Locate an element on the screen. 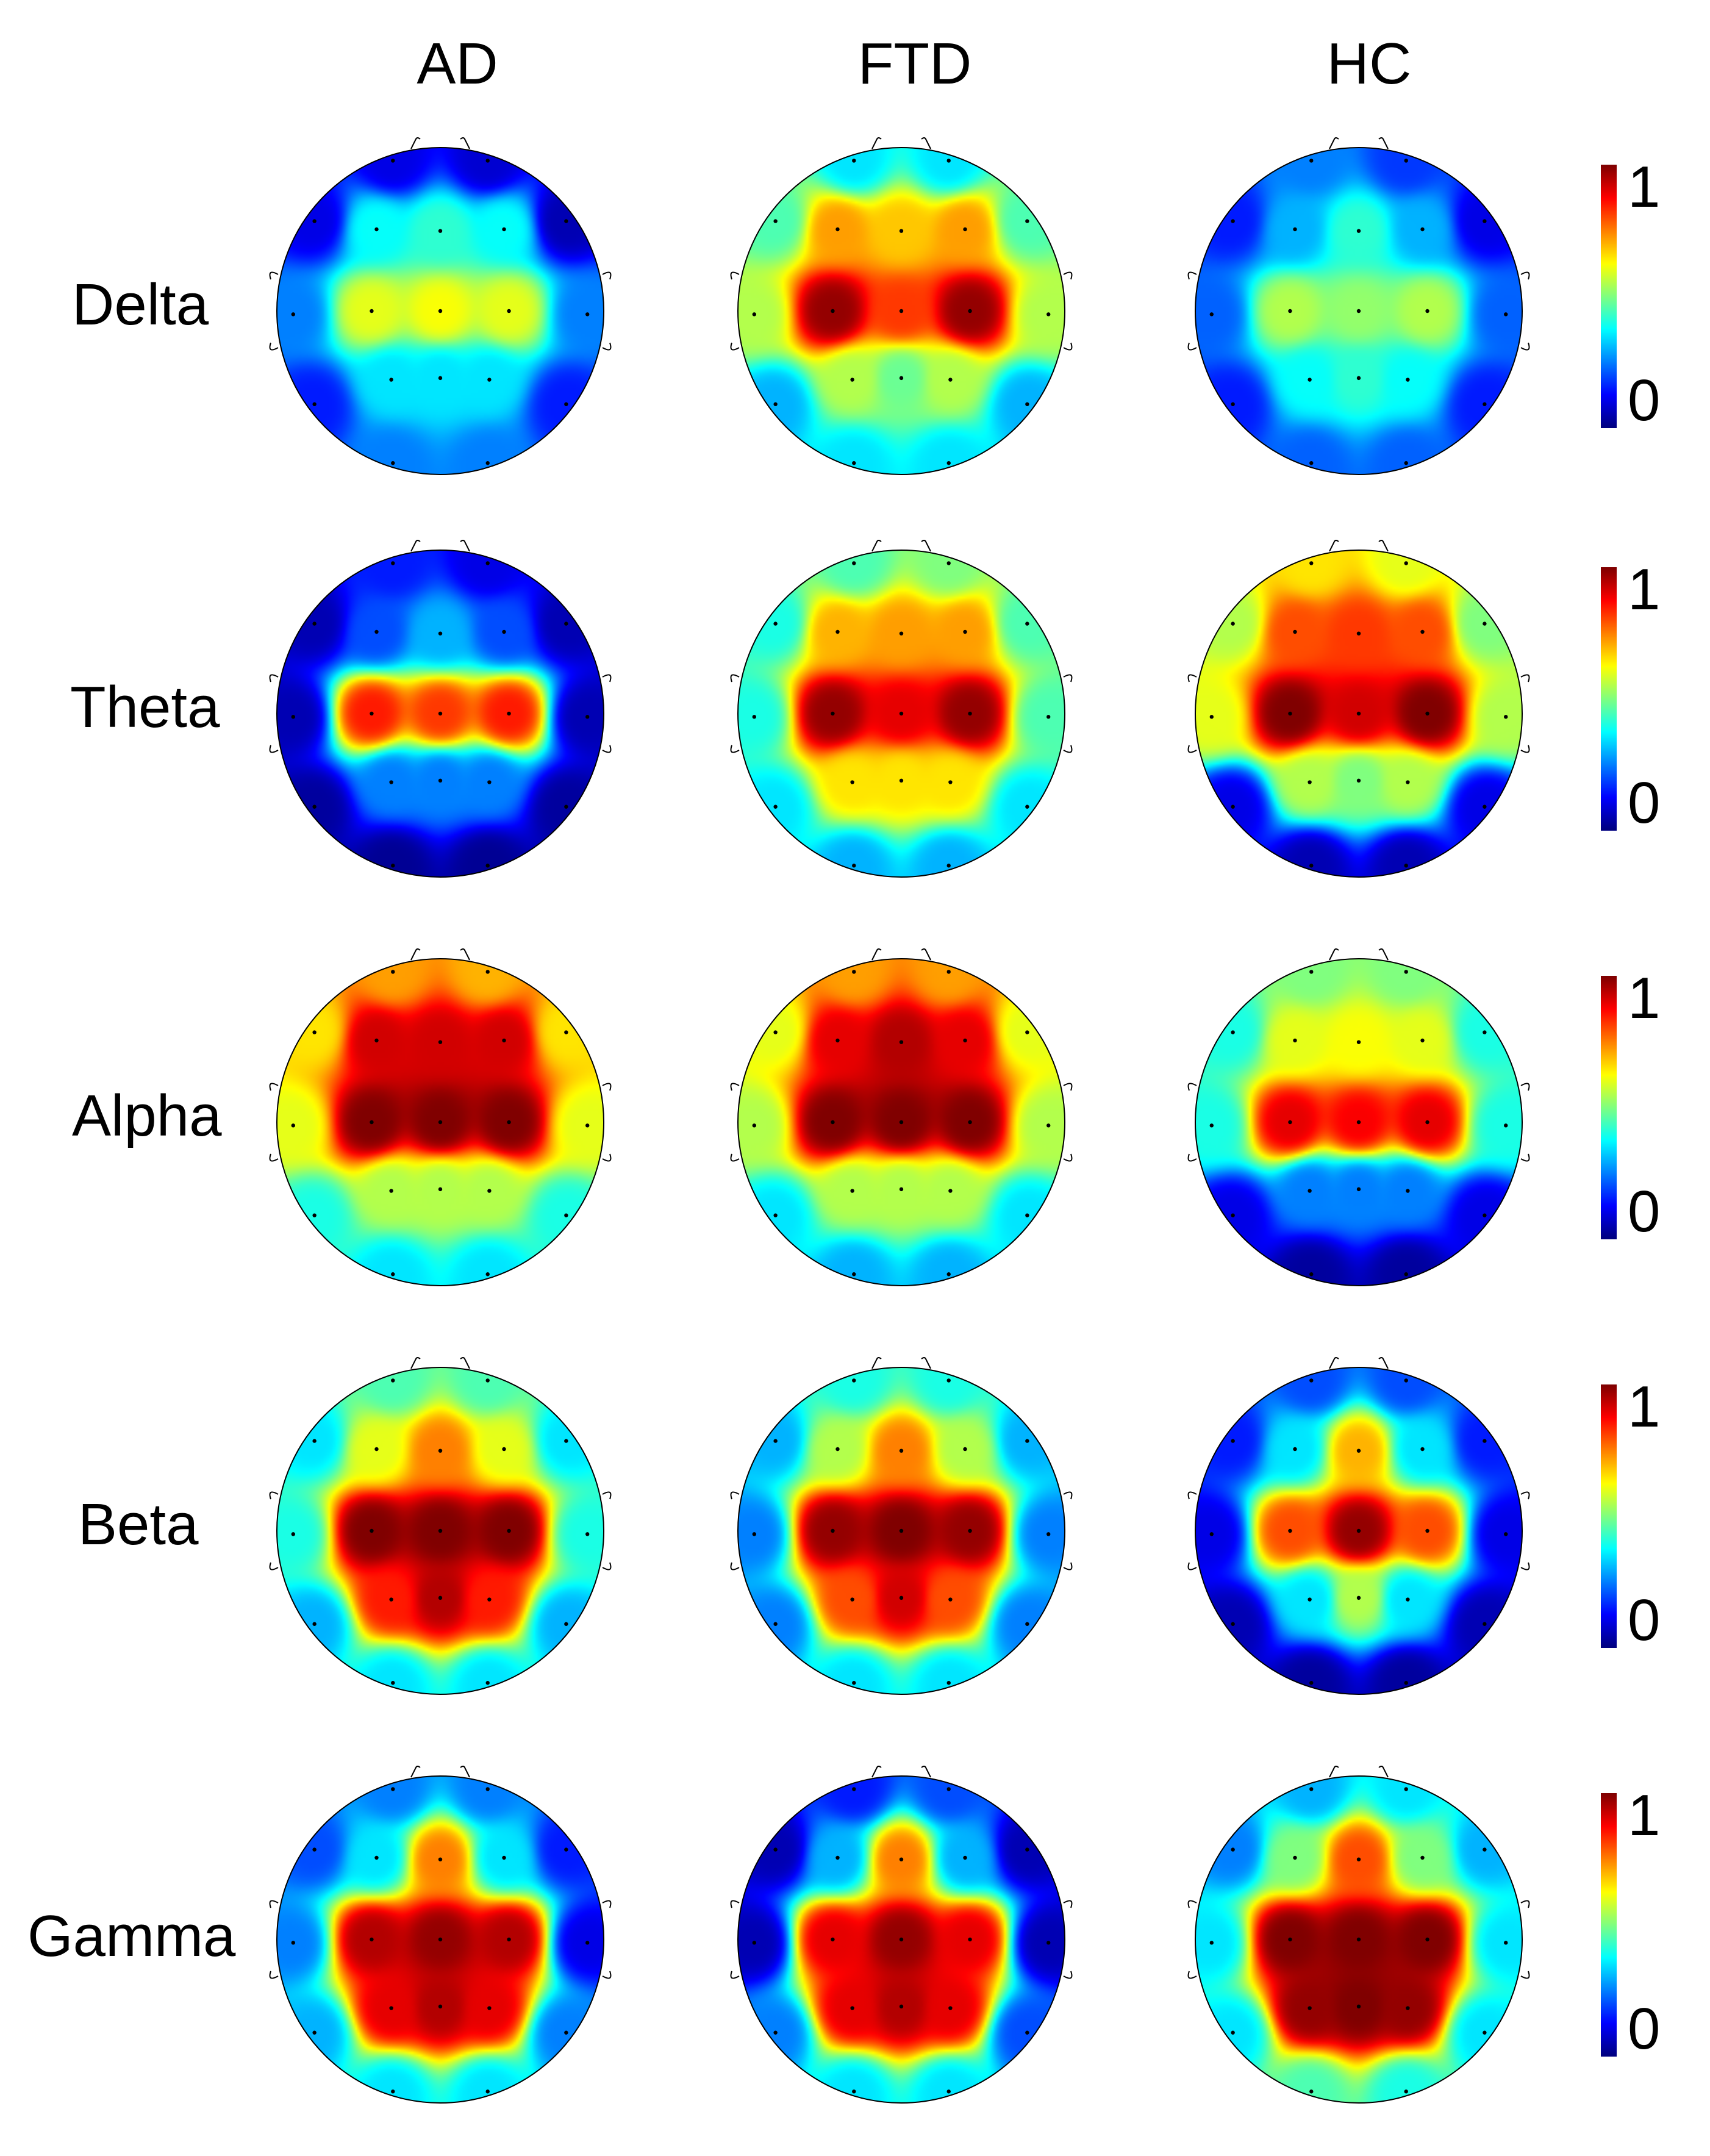 Image resolution: width=1710 pixels, height=2156 pixels. electrode-fp2 is located at coordinates (1406, 1380).